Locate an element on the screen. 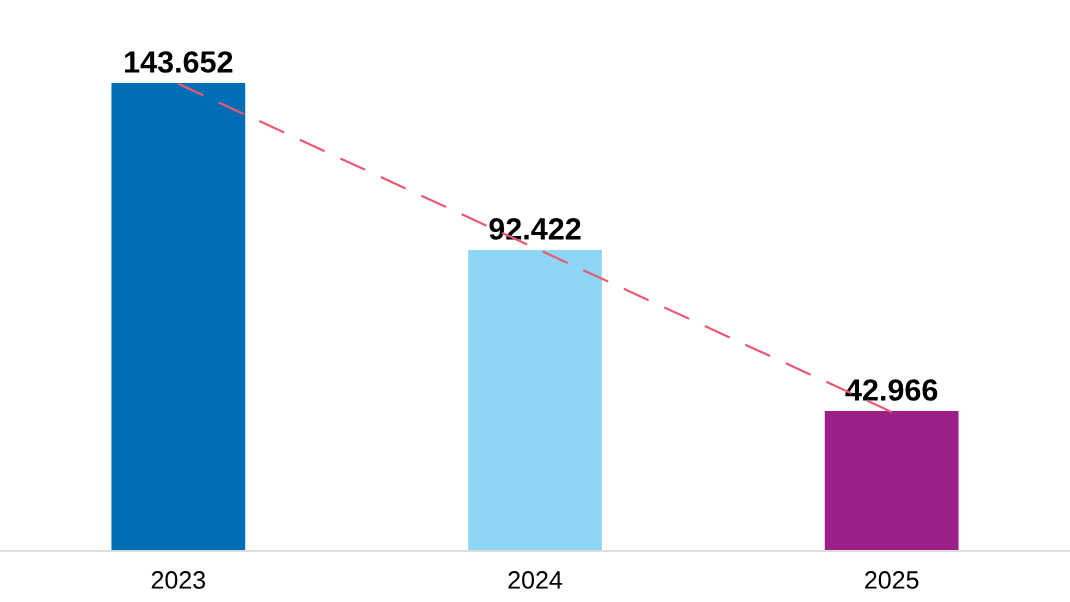  data-label: 42.966 is located at coordinates (891, 390).